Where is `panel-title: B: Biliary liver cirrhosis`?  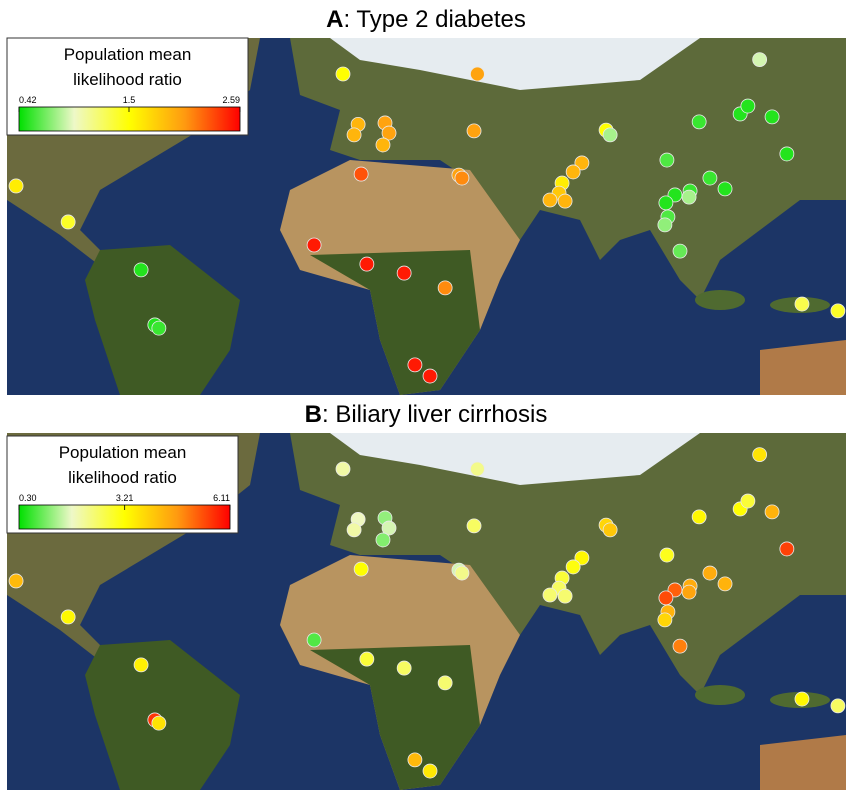
panel-title: B: Biliary liver cirrhosis is located at coordinates (426, 414).